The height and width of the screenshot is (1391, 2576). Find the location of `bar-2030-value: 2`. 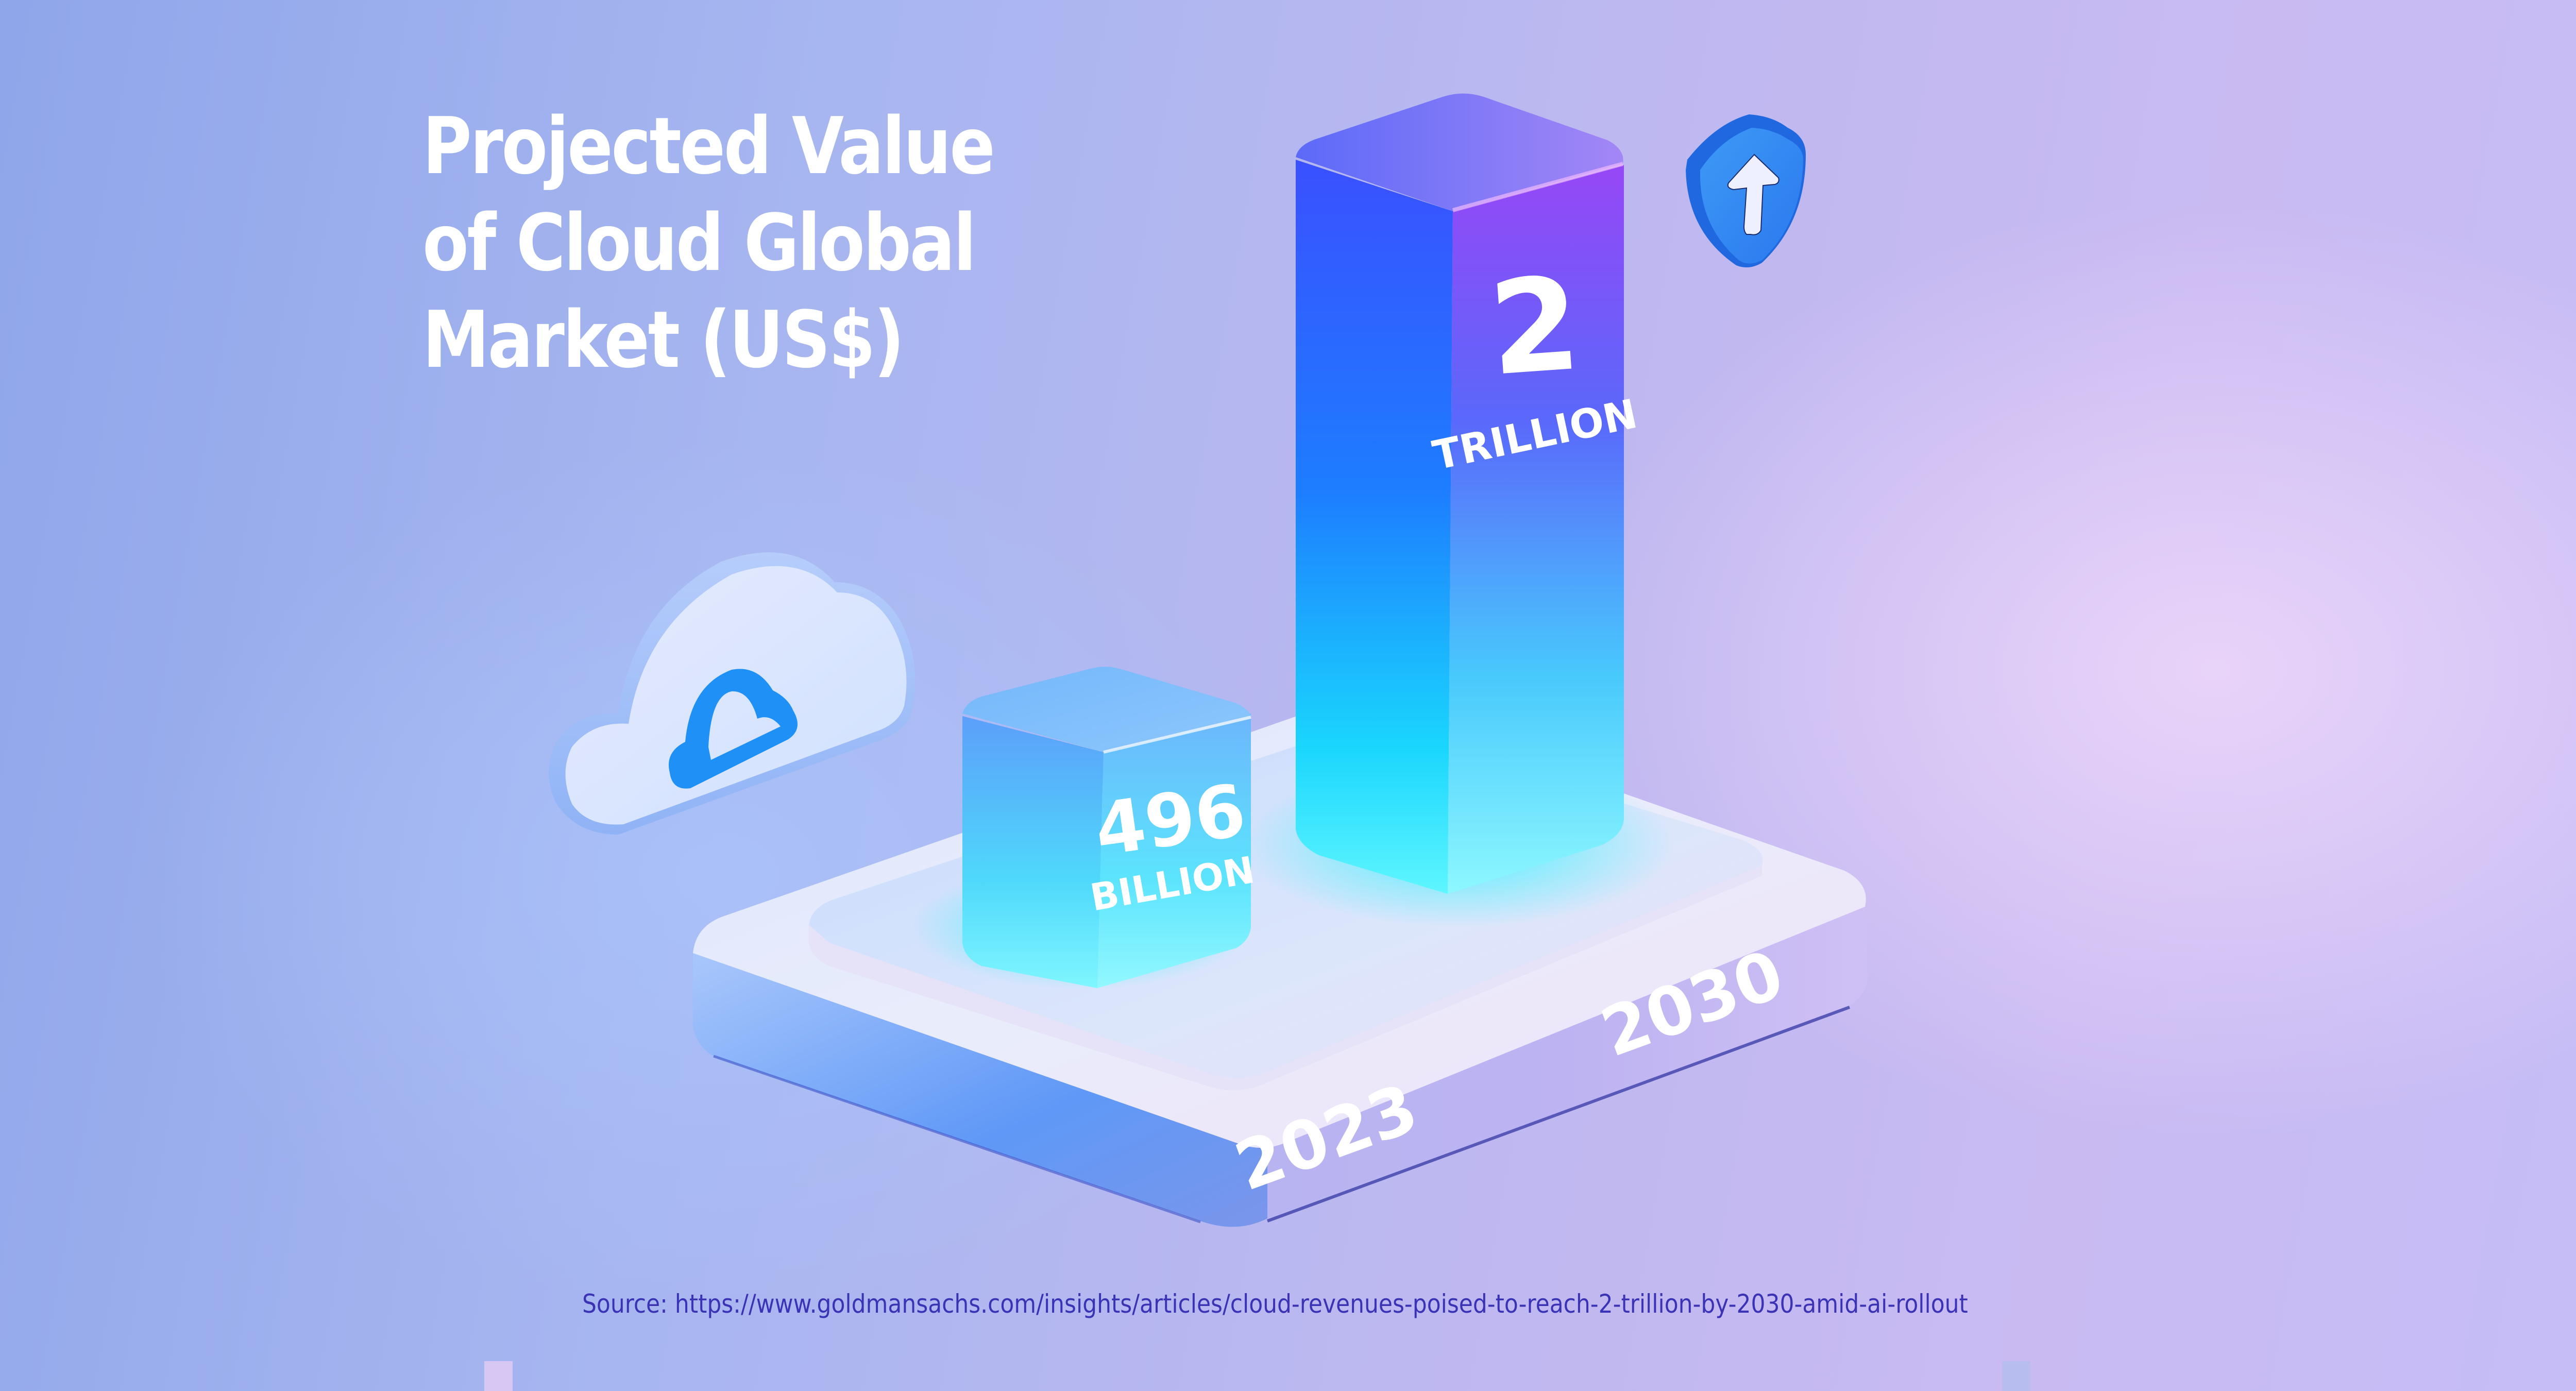

bar-2030-value: 2 is located at coordinates (1535, 326).